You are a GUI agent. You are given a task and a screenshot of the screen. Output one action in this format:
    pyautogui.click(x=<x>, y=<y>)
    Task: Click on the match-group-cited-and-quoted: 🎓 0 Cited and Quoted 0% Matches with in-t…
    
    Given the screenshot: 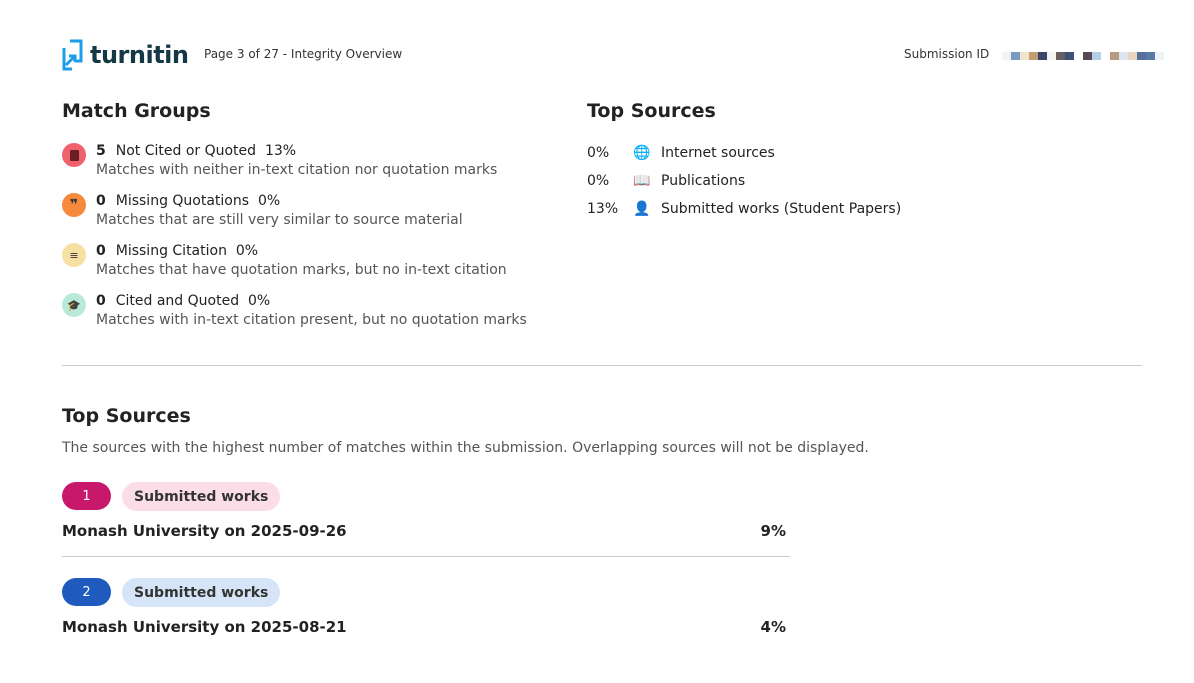 What is the action you would take?
    pyautogui.click(x=294, y=310)
    